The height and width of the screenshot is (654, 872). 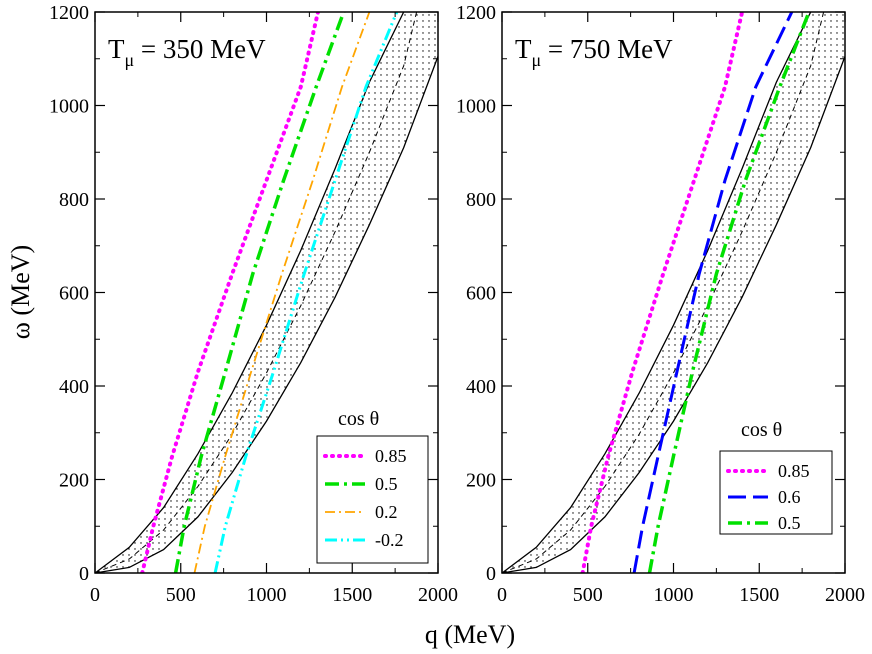 What do you see at coordinates (476, 107) in the screenshot?
I see `right-y-tick-label: 1000` at bounding box center [476, 107].